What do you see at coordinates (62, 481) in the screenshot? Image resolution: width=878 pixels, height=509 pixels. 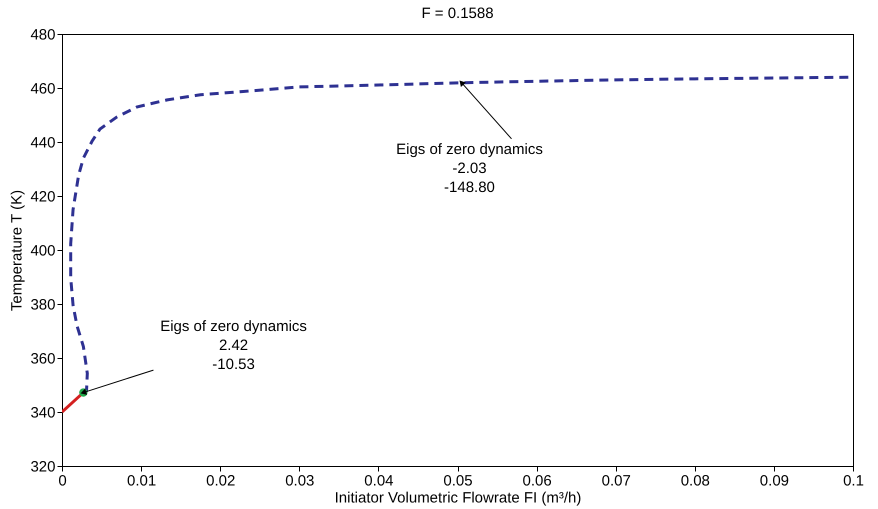 I see `x-tick-label: 0` at bounding box center [62, 481].